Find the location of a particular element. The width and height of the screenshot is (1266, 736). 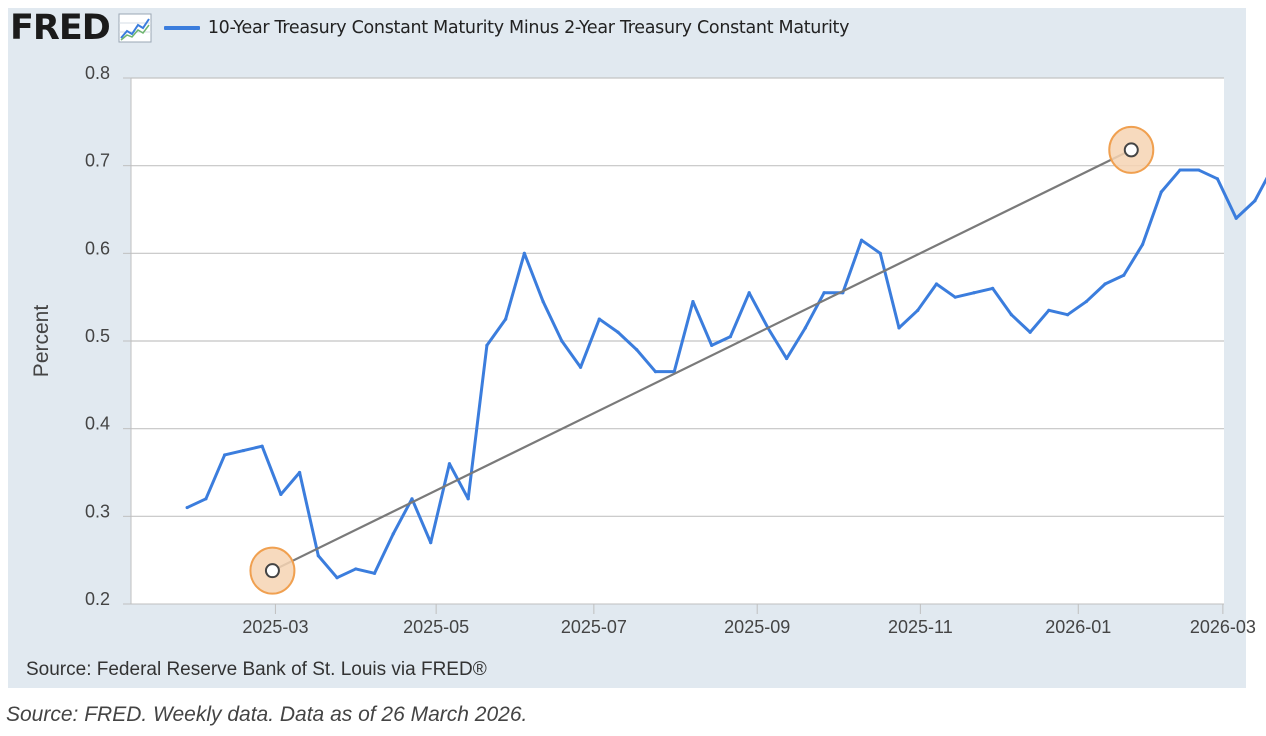

y-tick-label: 0.4 is located at coordinates (97, 424).